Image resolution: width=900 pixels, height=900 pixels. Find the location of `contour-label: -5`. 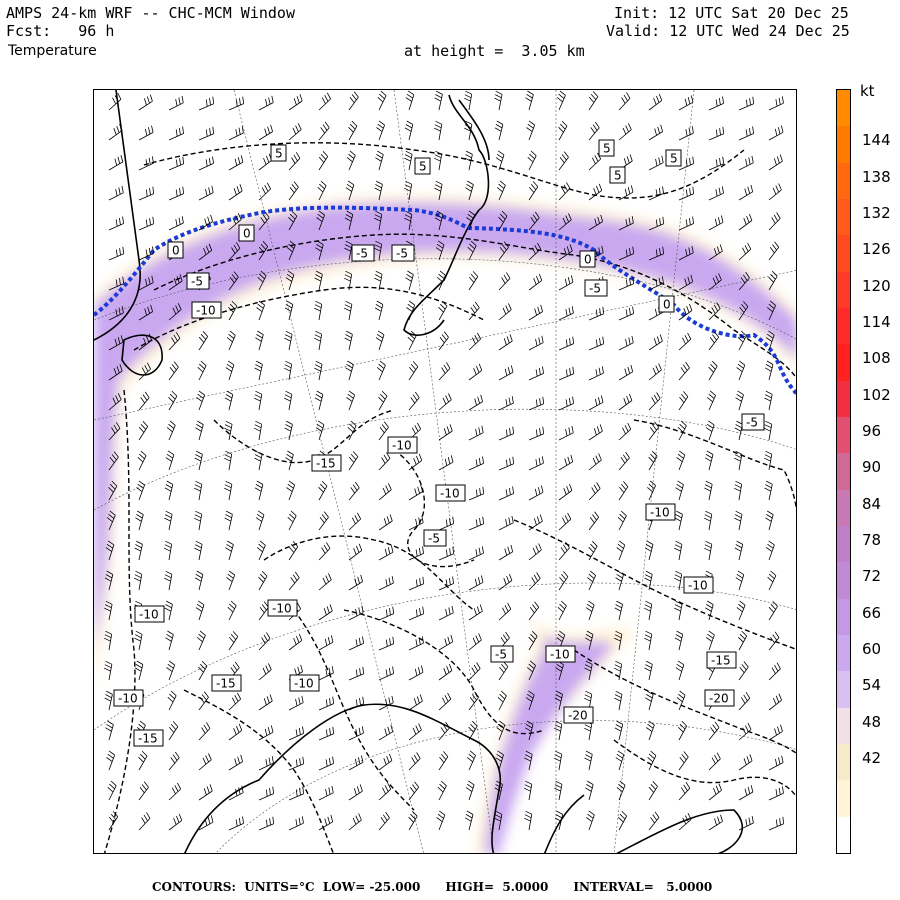

contour-label: -5 is located at coordinates (434, 539).